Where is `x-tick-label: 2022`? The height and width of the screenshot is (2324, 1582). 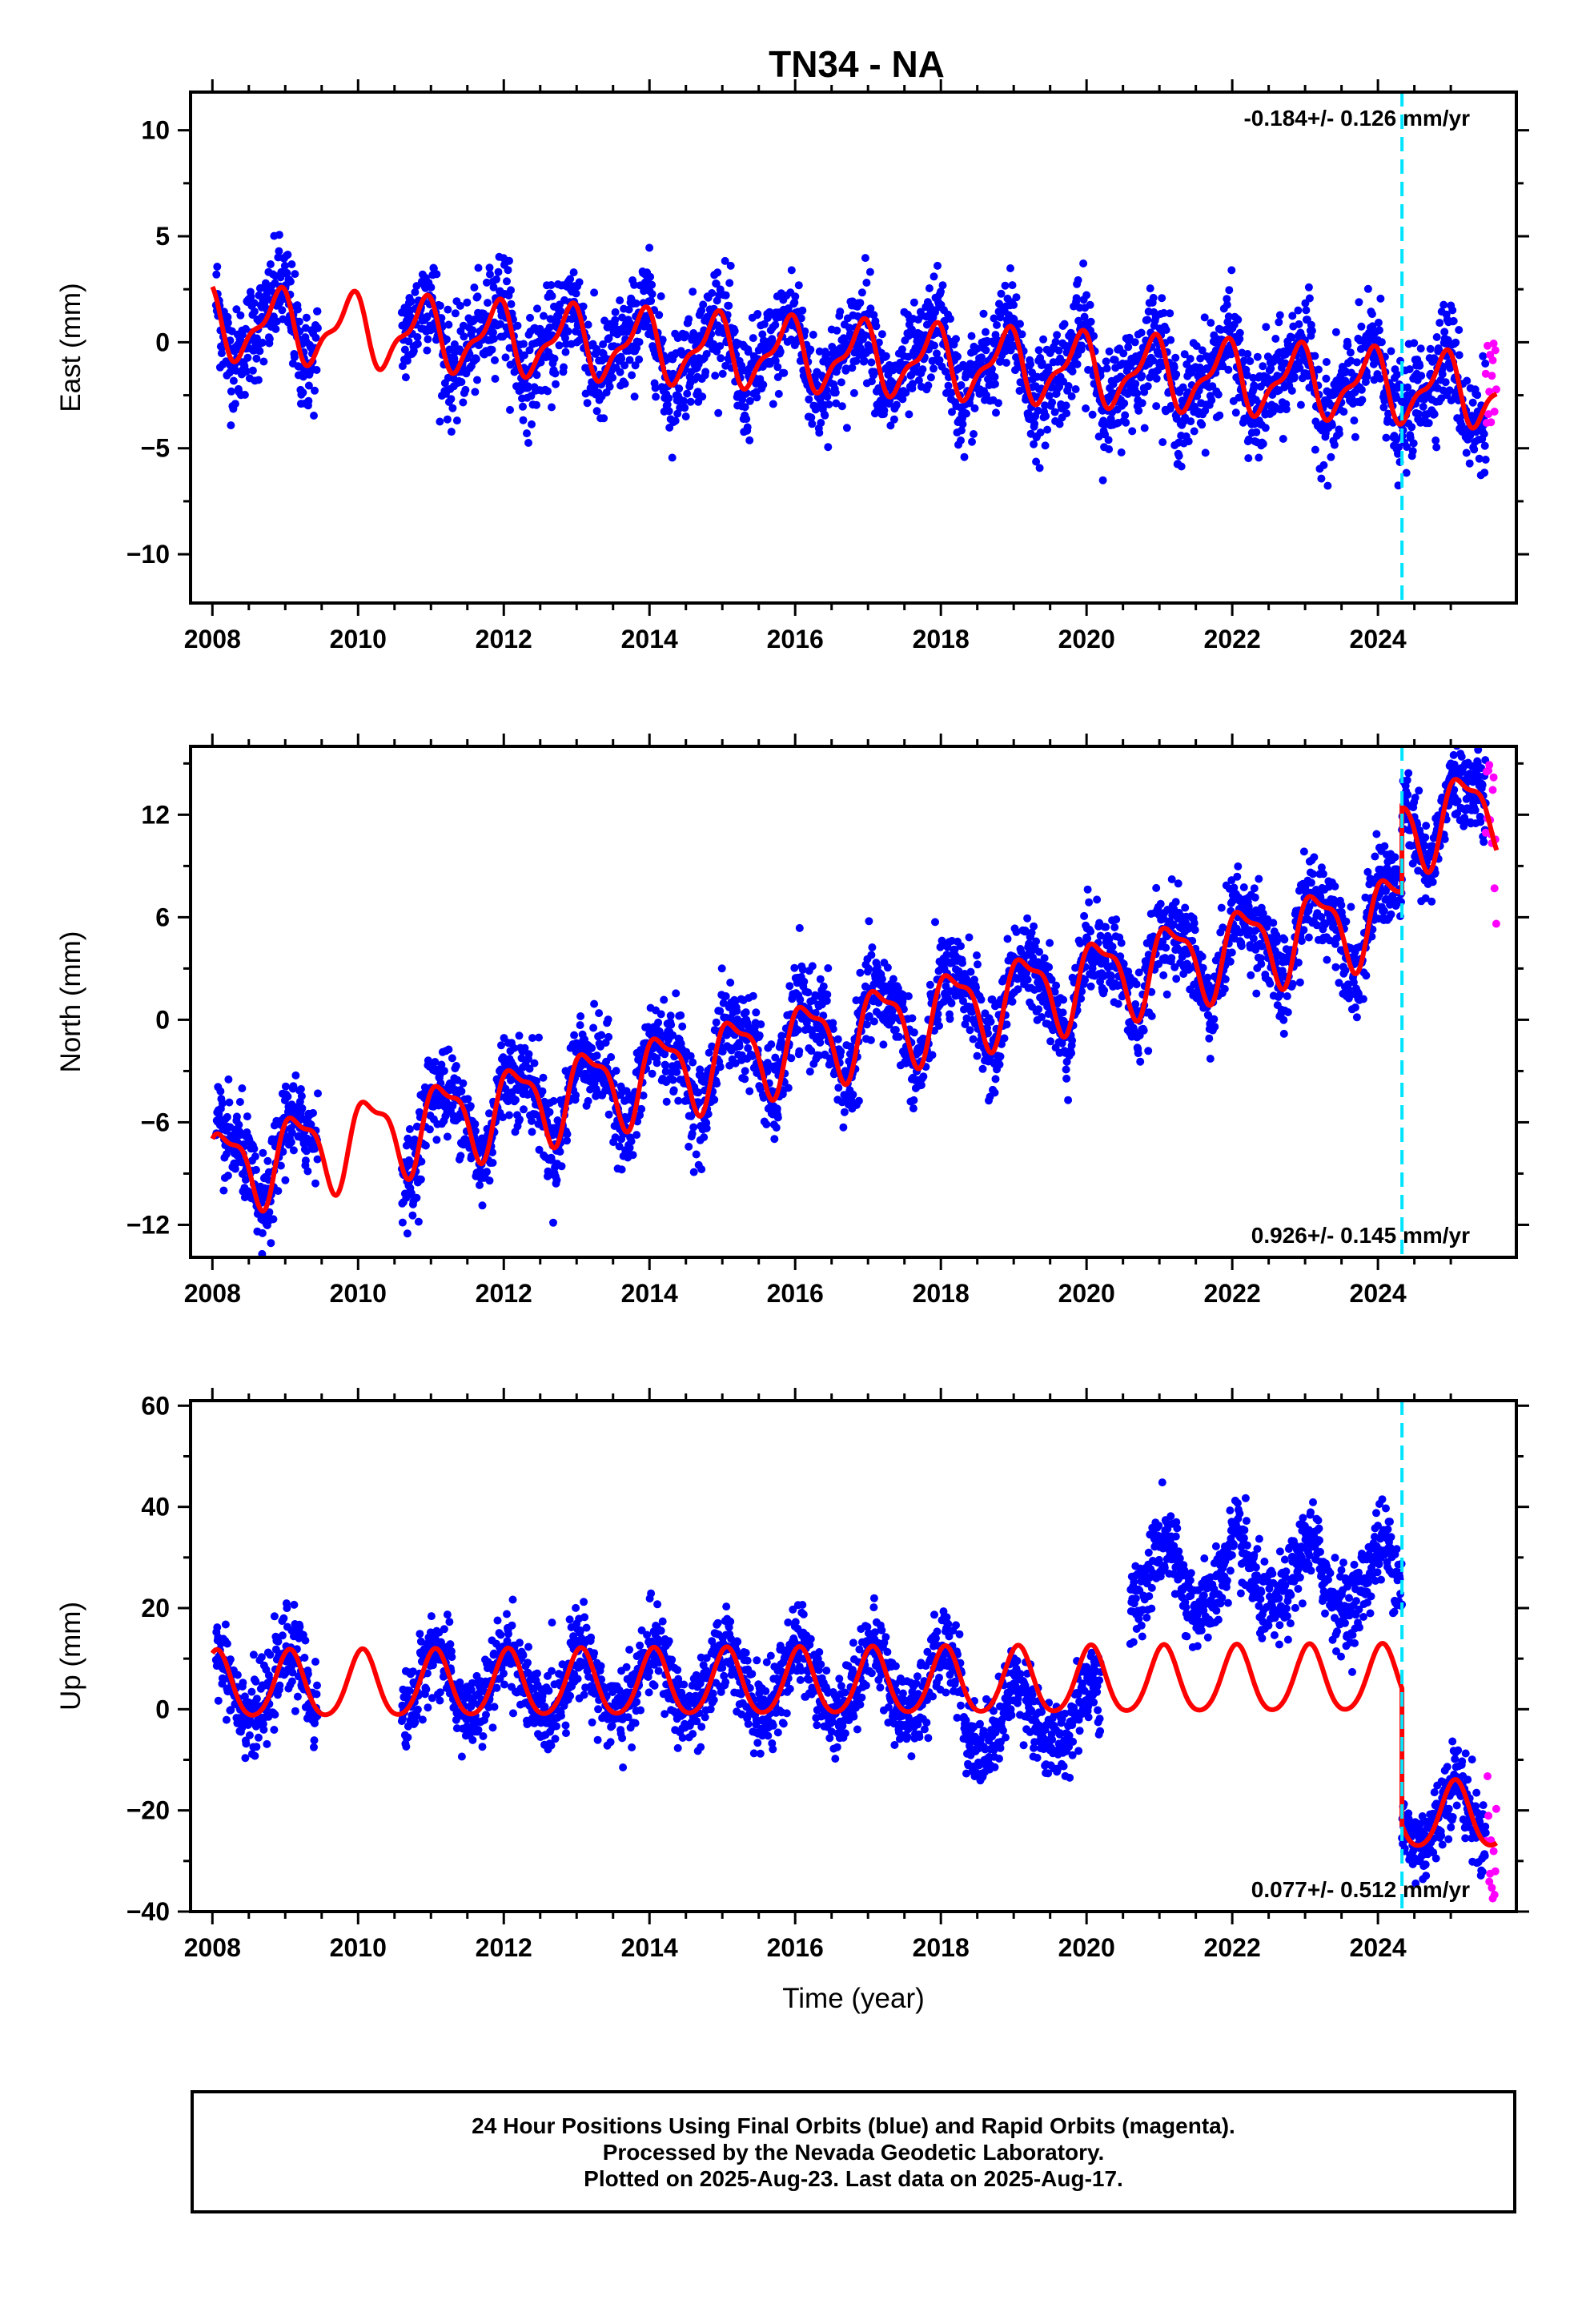 x-tick-label: 2022 is located at coordinates (1232, 639).